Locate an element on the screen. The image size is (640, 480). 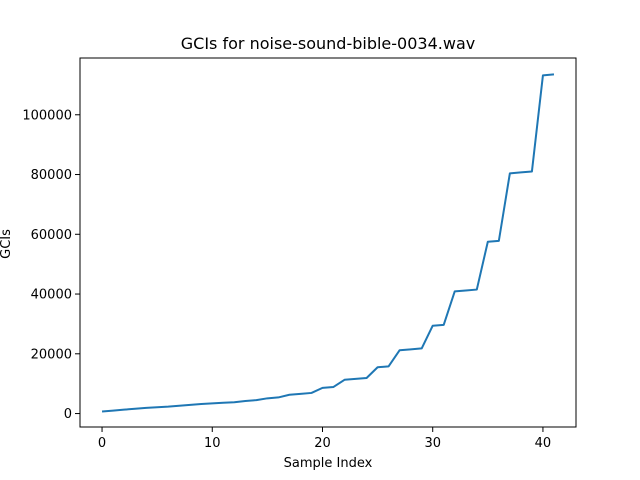
x-tick-label: 10 is located at coordinates (212, 443).